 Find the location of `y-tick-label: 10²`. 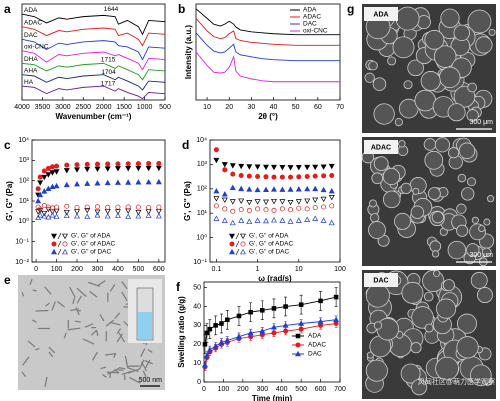

y-tick-label: 10² is located at coordinates (202, 189).